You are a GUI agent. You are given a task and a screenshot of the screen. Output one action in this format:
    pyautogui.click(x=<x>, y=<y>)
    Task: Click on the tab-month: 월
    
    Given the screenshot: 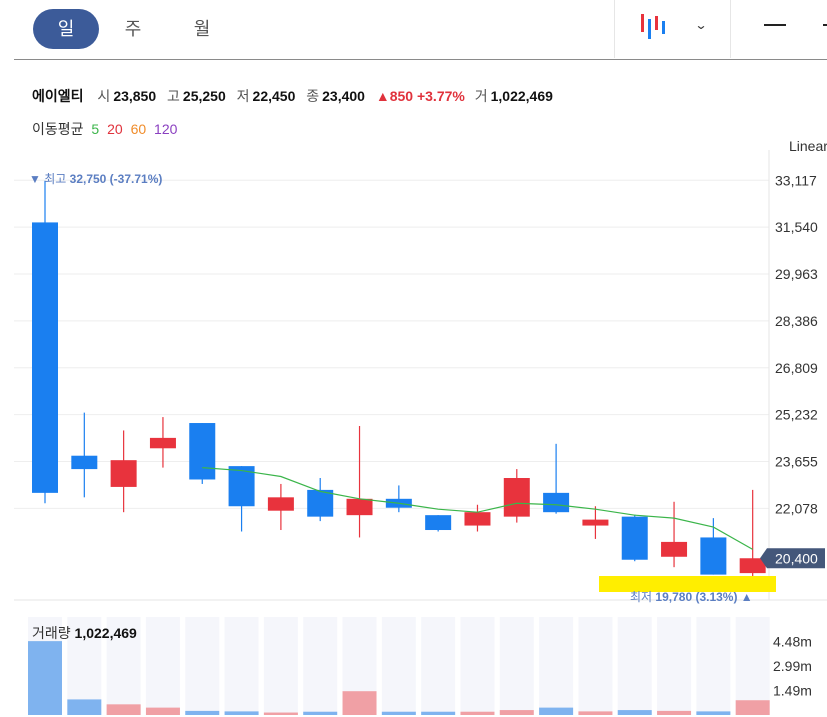 What is the action you would take?
    pyautogui.click(x=202, y=29)
    